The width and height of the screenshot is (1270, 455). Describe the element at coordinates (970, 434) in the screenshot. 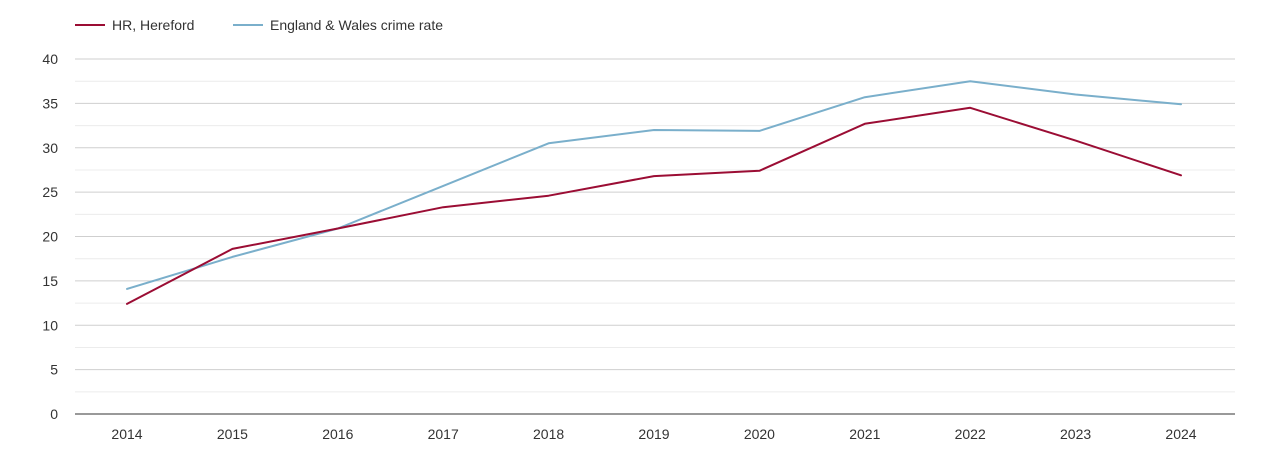

I see `x-tick-label: 2022` at that location.